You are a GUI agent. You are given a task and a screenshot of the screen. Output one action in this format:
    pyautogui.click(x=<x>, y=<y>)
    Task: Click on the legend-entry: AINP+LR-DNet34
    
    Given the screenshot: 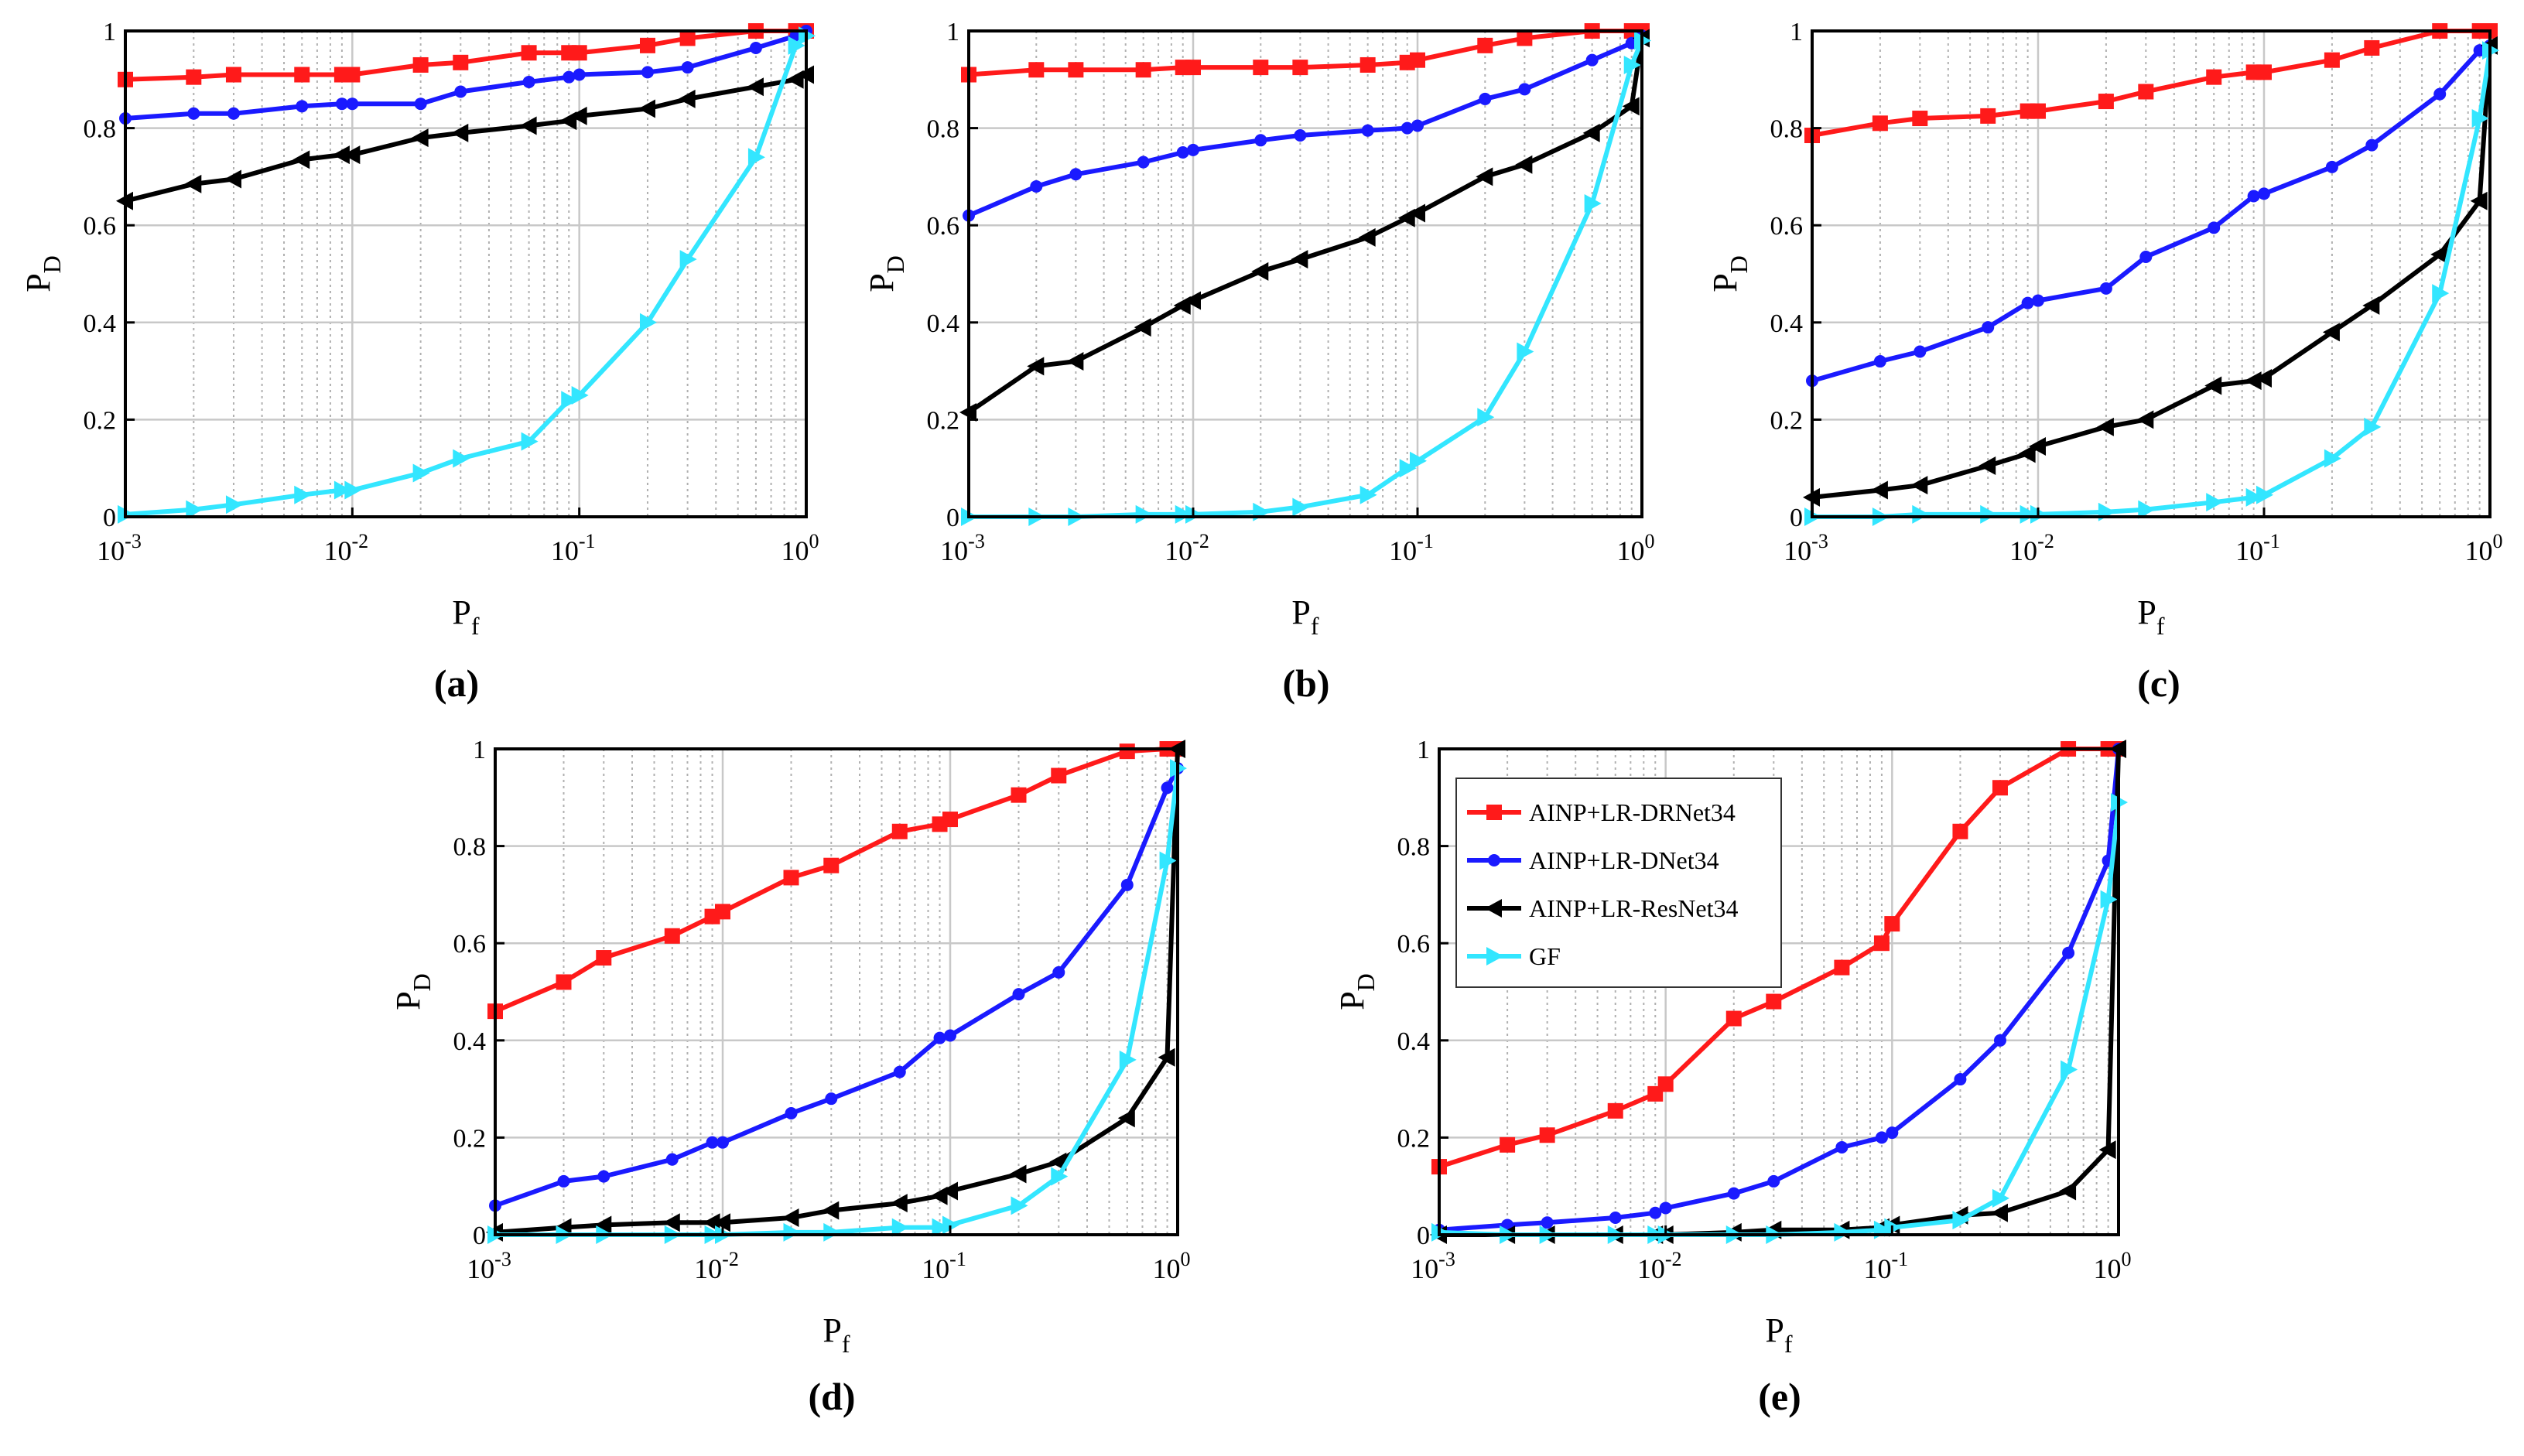 What is the action you would take?
    pyautogui.click(x=1624, y=860)
    